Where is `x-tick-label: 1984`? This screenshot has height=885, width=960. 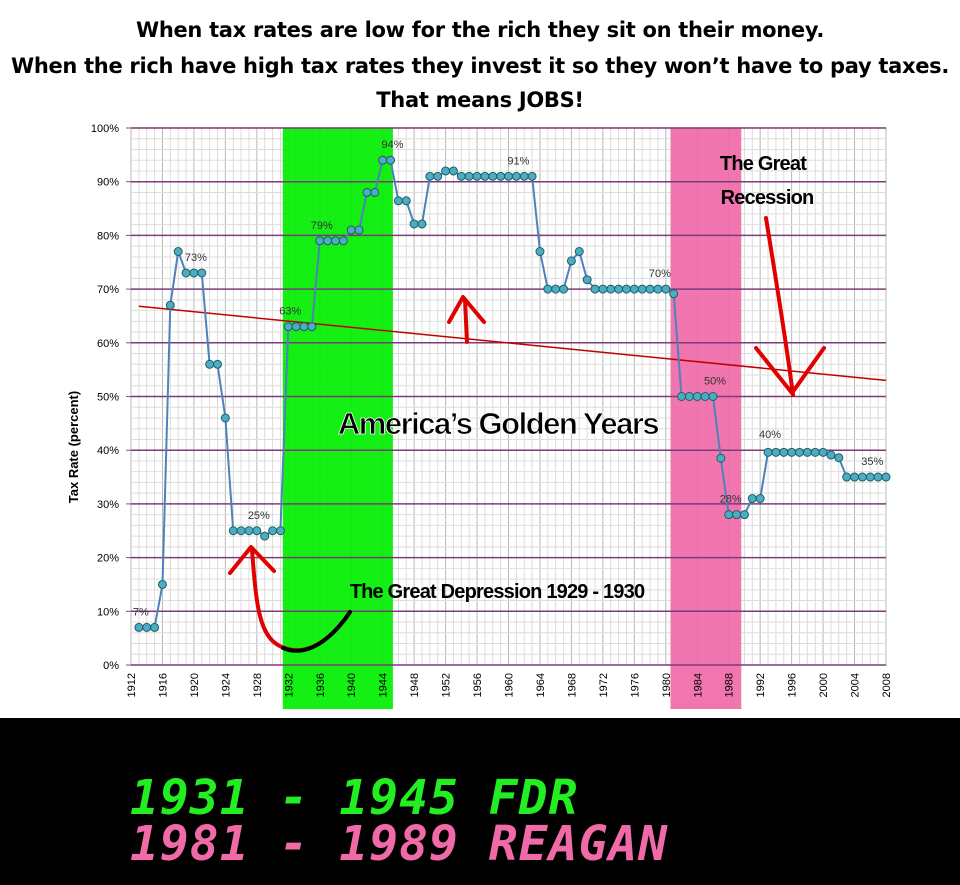
x-tick-label: 1984 is located at coordinates (698, 685).